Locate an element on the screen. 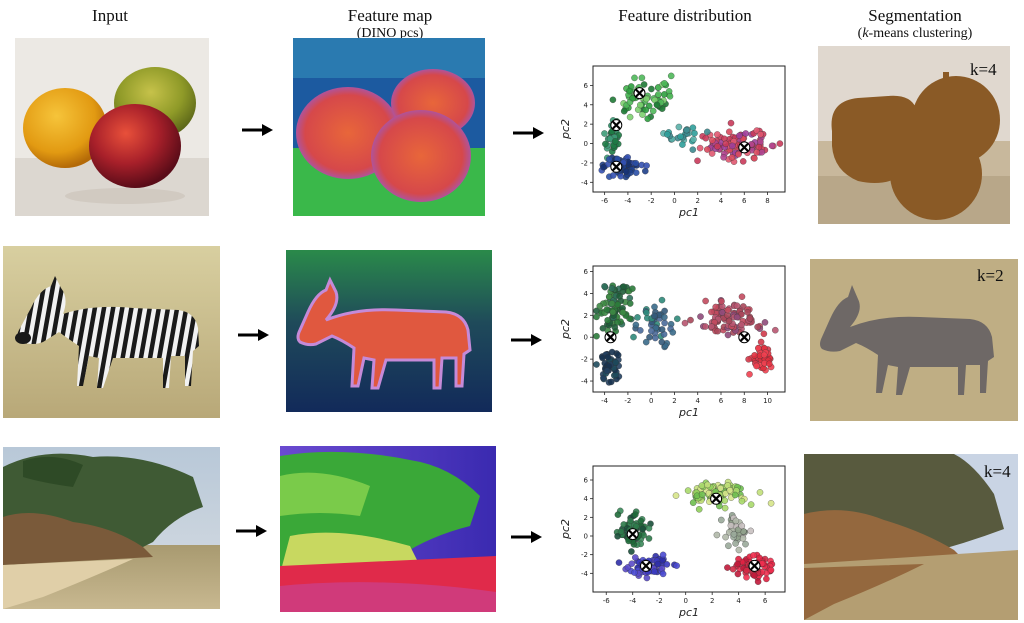 The height and width of the screenshot is (623, 1024). x-tick-label: 0 is located at coordinates (674, 201).